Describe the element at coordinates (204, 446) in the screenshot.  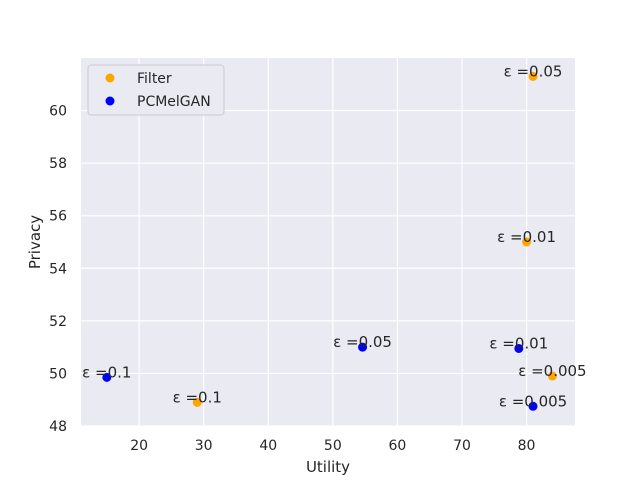
I see `x-tick-label: 30` at that location.